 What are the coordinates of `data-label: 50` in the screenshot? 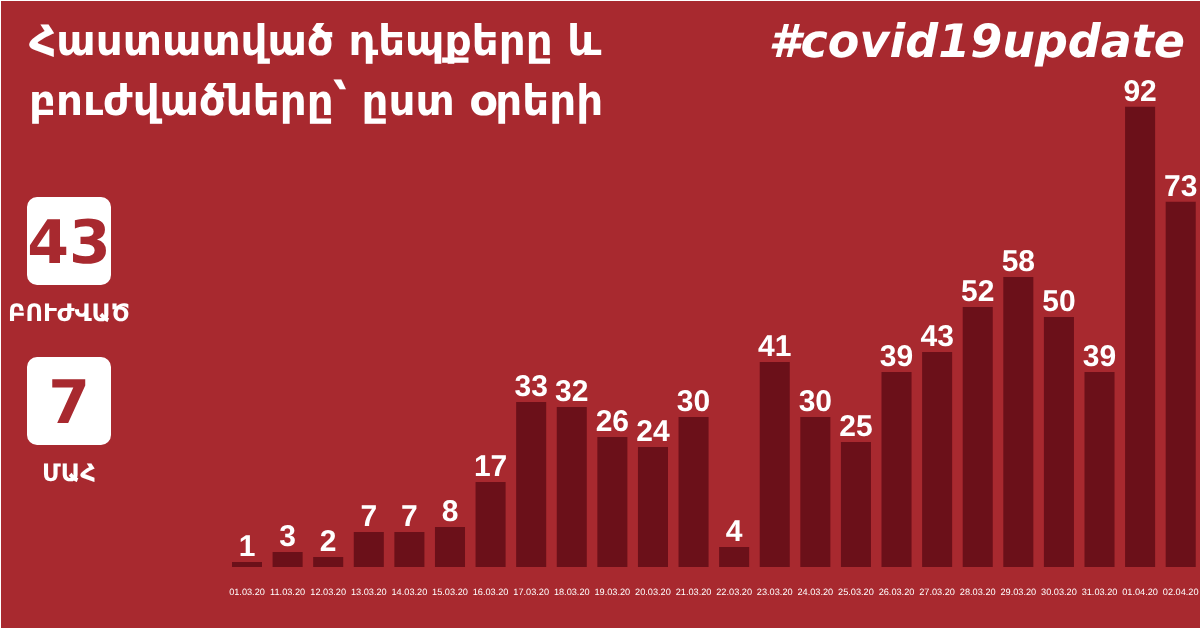 It's located at (1059, 301).